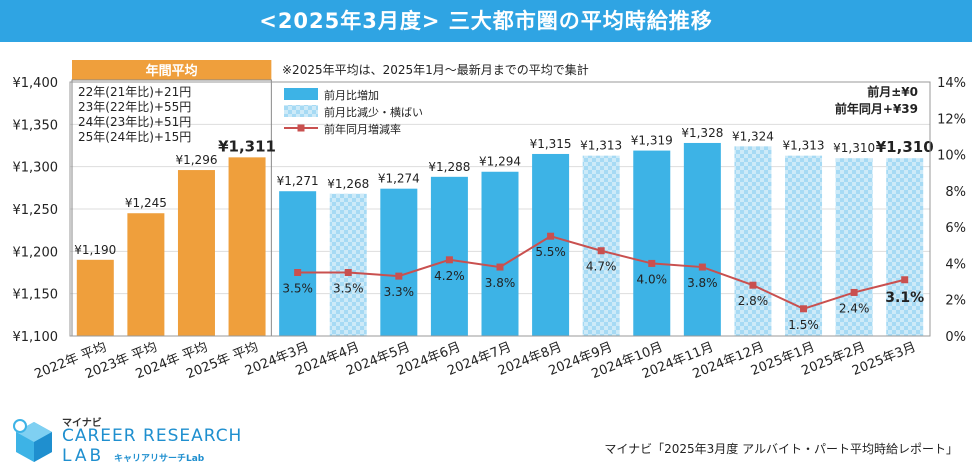  Describe the element at coordinates (449, 167) in the screenshot. I see `bar-value-label: ¥1,288` at that location.